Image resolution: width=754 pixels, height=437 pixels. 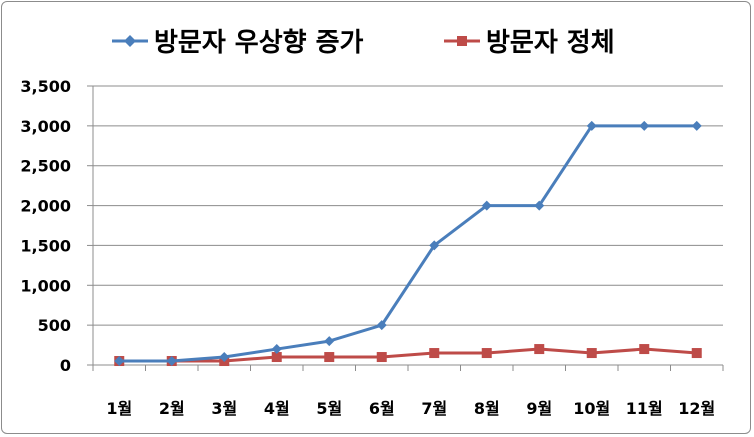 I want to click on y-tick-label: 3,500, so click(x=45, y=86).